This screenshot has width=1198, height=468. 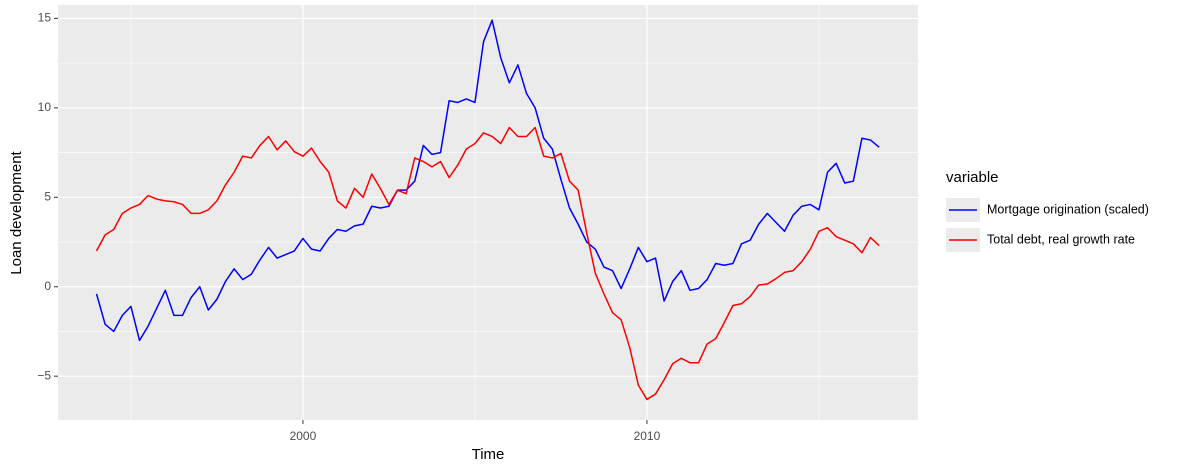 I want to click on legend-title: variable, so click(x=972, y=177).